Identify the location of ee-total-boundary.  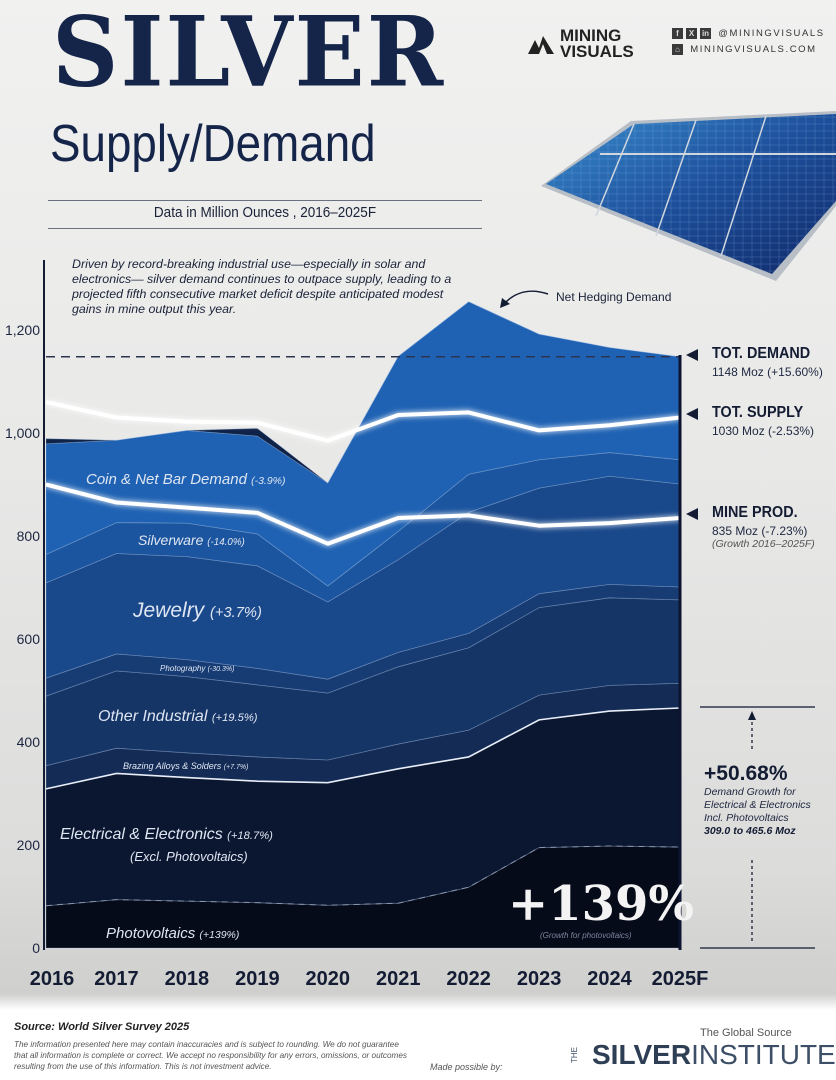
(363, 748).